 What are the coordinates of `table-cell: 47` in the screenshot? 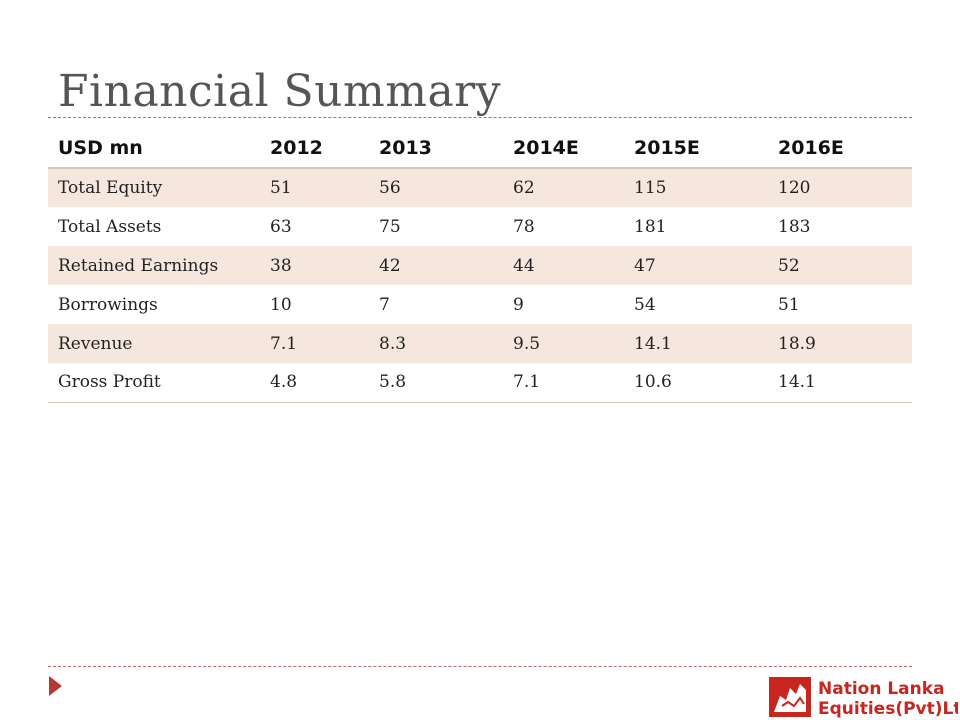 It's located at (645, 265).